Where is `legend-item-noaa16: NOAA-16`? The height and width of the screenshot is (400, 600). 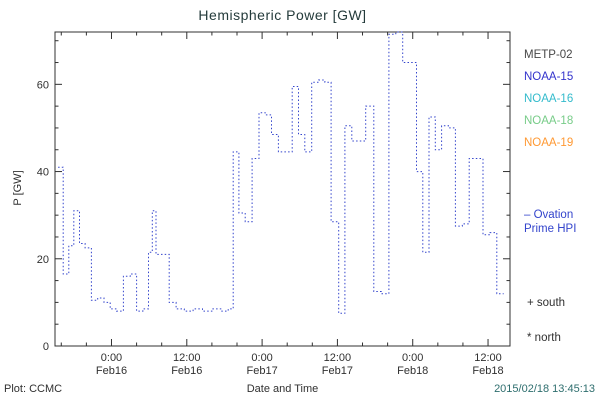 legend-item-noaa16: NOAA-16 is located at coordinates (549, 99).